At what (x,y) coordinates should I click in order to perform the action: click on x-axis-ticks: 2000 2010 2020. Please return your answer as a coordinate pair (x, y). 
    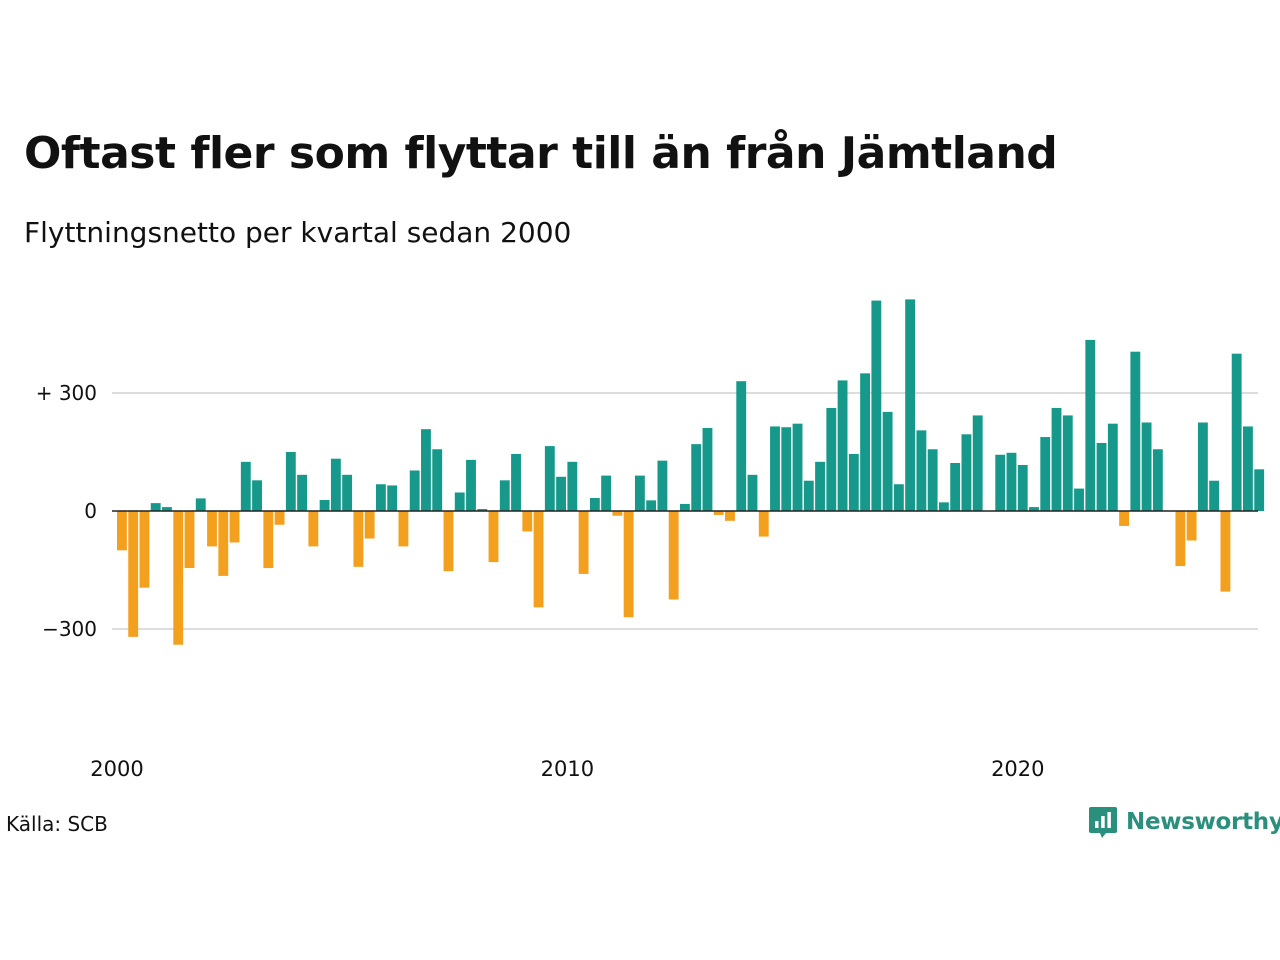
    Looking at the image, I should click on (567, 769).